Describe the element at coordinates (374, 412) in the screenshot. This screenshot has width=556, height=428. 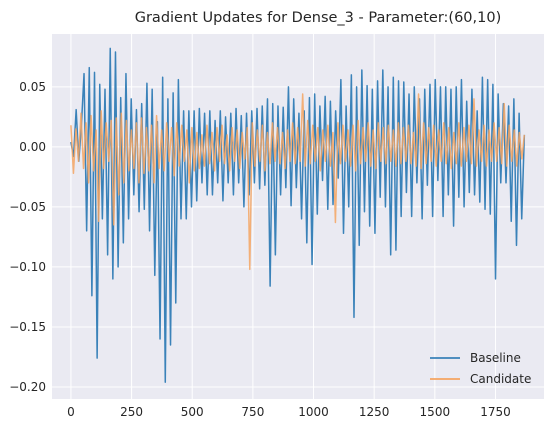
I see `x-tick-label: 1250` at that location.